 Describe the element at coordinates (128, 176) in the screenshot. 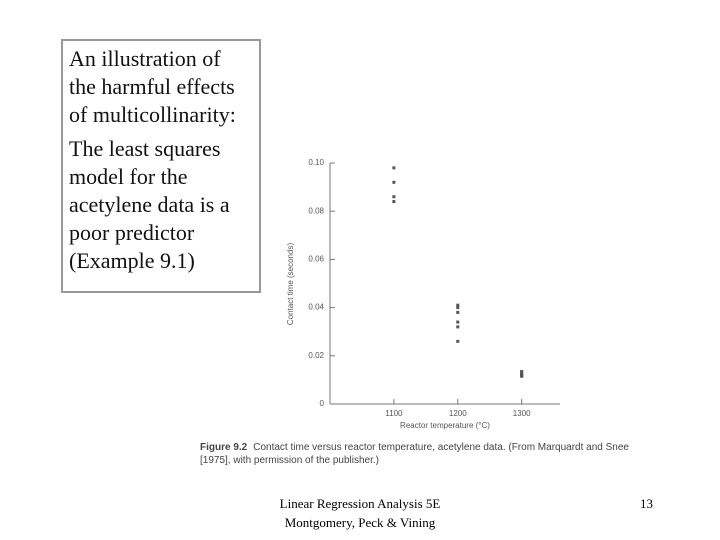

I see `line: model for the` at that location.